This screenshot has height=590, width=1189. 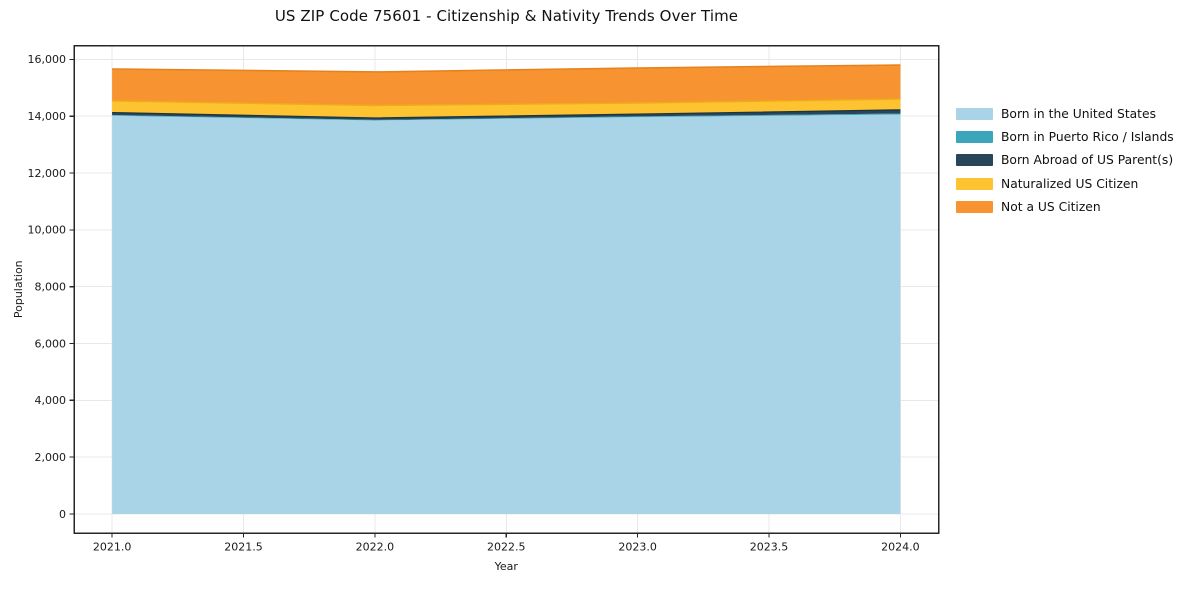 What do you see at coordinates (51, 286) in the screenshot?
I see `y-tick-label: 8,000` at bounding box center [51, 286].